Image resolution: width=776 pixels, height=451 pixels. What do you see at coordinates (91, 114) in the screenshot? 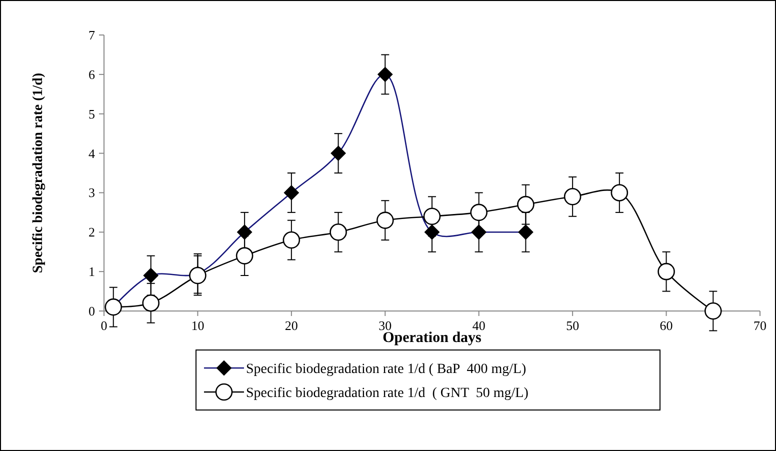
I see `y-tick-label: 5` at bounding box center [91, 114].